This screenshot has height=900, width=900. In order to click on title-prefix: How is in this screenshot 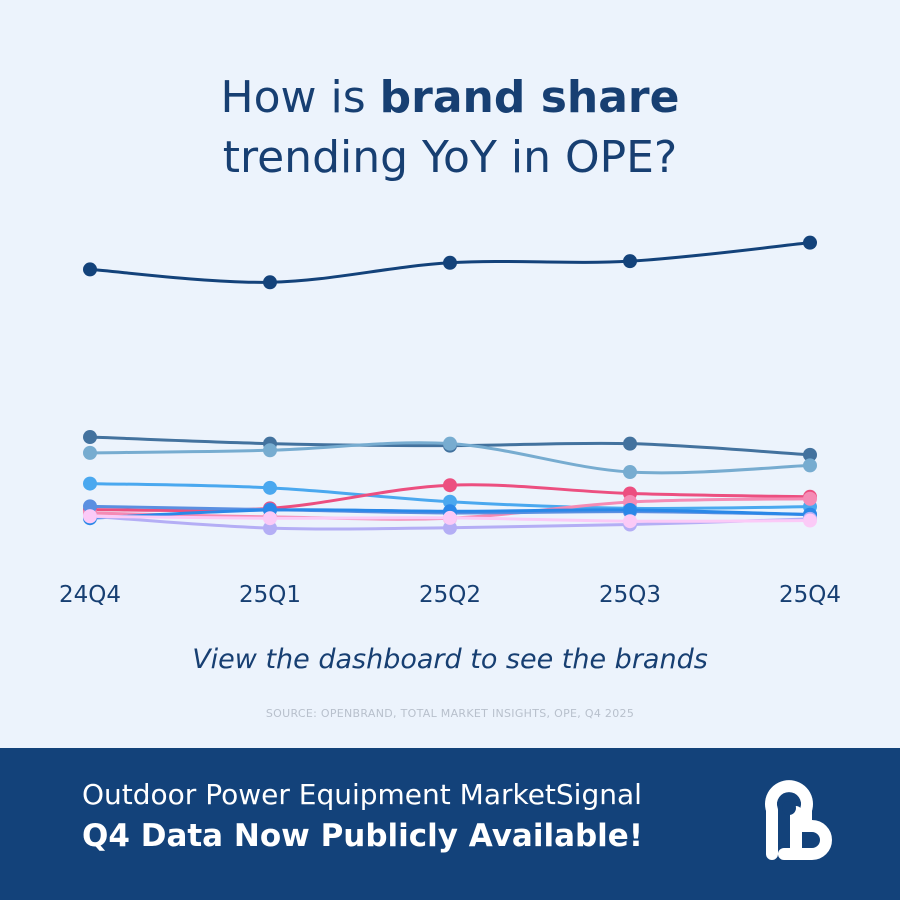, I will do `click(300, 97)`.